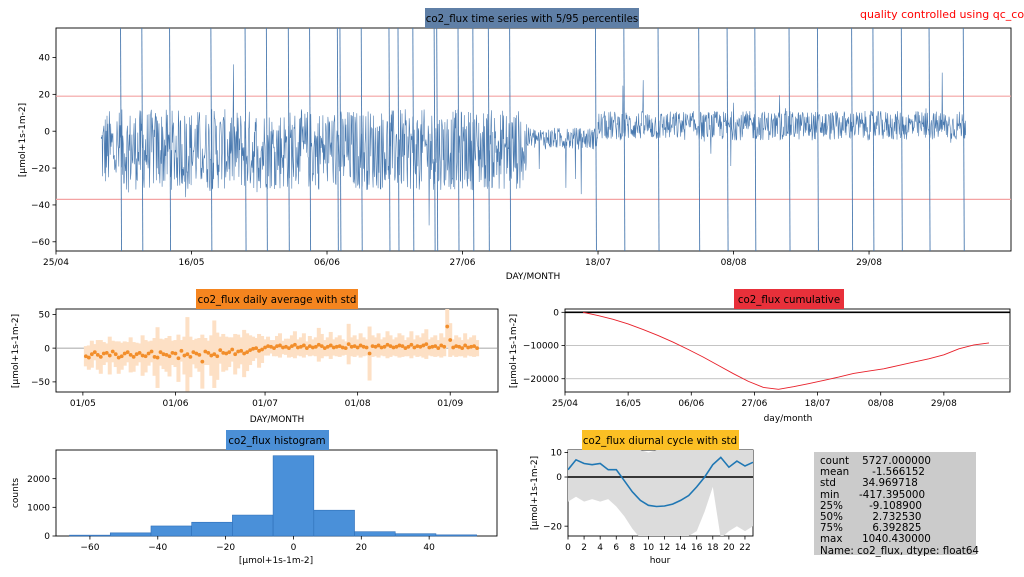 Image resolution: width=1024 pixels, height=577 pixels. Describe the element at coordinates (899, 550) in the screenshot. I see `stats-dtype: Name: co2_flux, dtype: float64` at that location.